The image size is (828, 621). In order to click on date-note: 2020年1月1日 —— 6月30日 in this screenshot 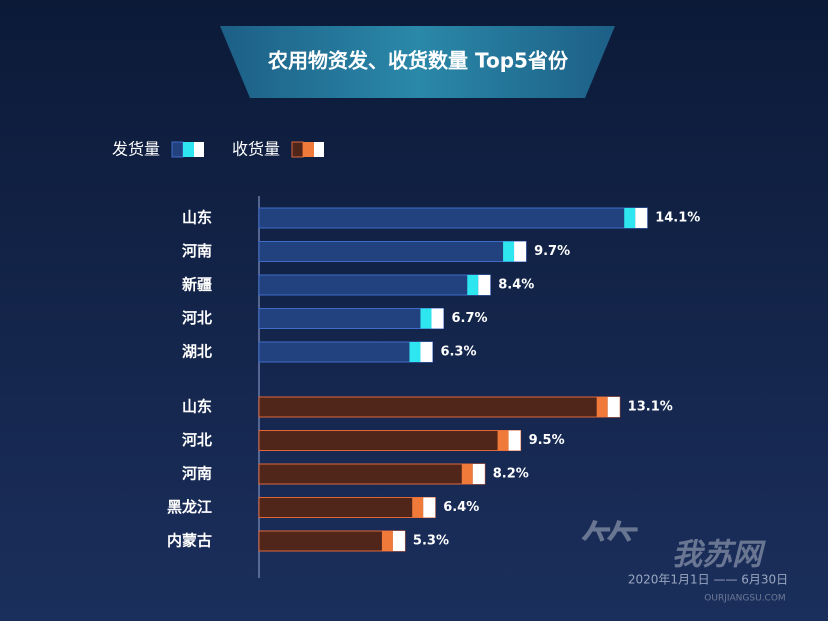, I will do `click(708, 580)`.